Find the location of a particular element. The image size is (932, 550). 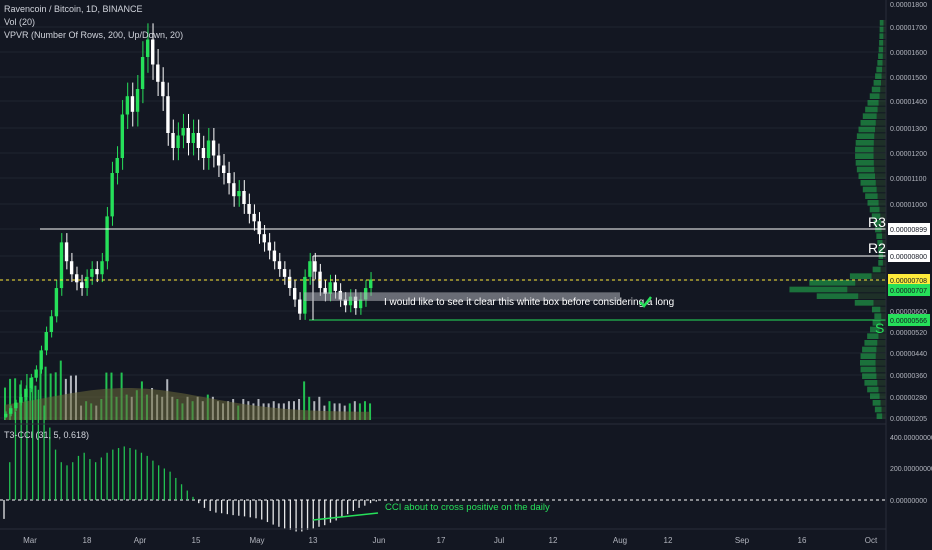

price-tick-label: 0.00000360 is located at coordinates (908, 376).